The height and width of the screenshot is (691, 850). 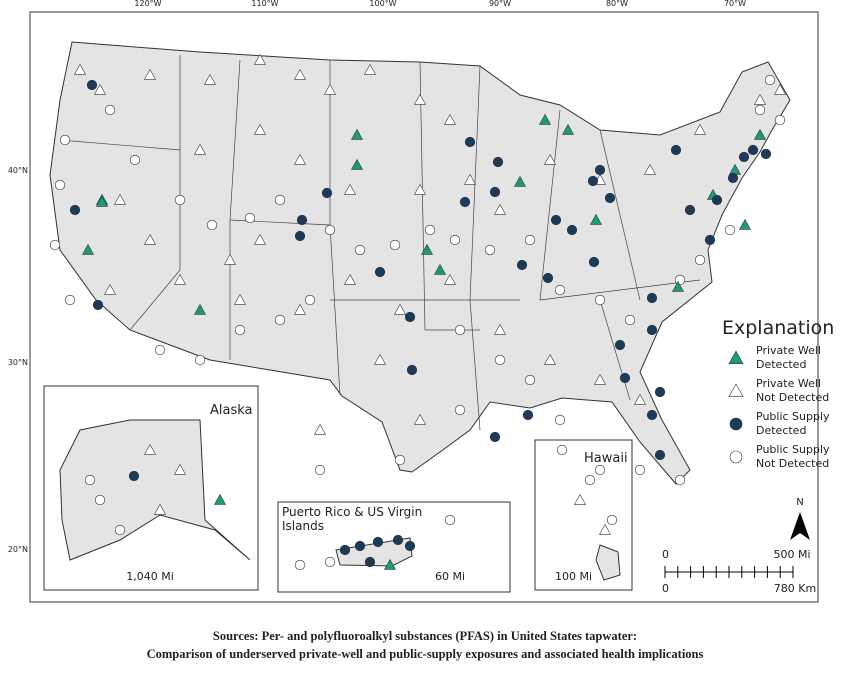 I want to click on pr-title: Islands, so click(x=303, y=526).